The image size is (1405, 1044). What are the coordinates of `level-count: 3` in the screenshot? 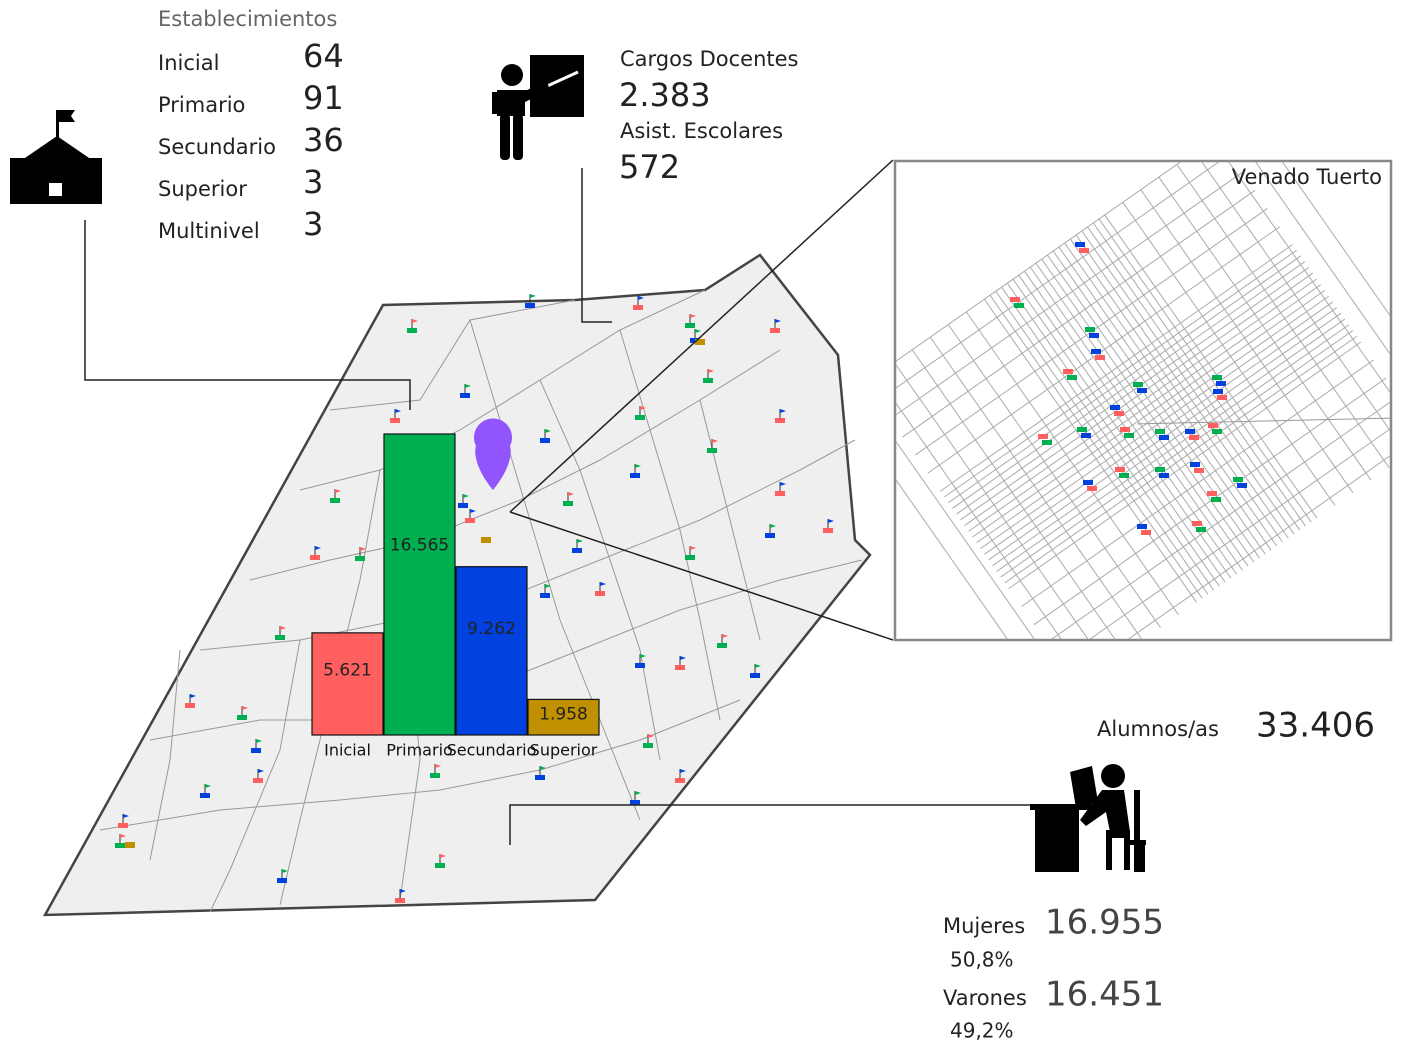 It's located at (313, 224).